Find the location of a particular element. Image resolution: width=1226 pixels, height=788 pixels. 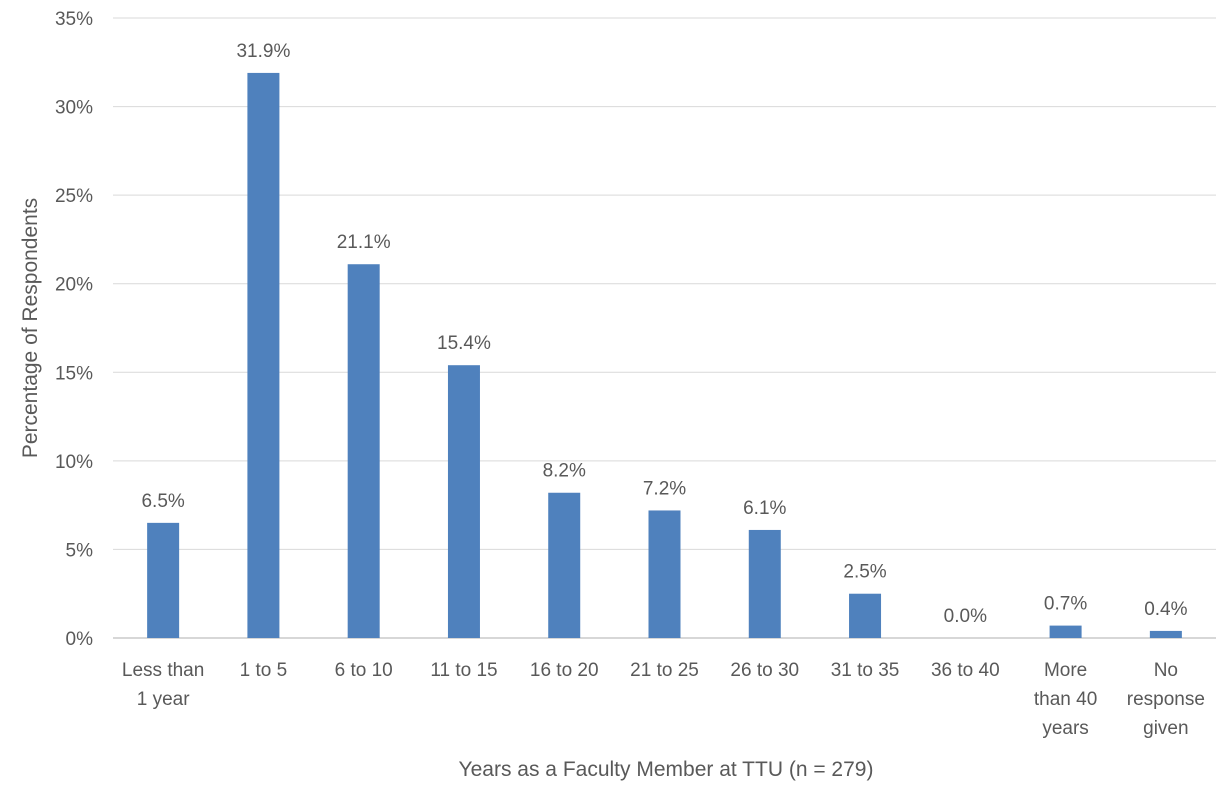

x-tick-label: Less than 1 year is located at coordinates (163, 685).